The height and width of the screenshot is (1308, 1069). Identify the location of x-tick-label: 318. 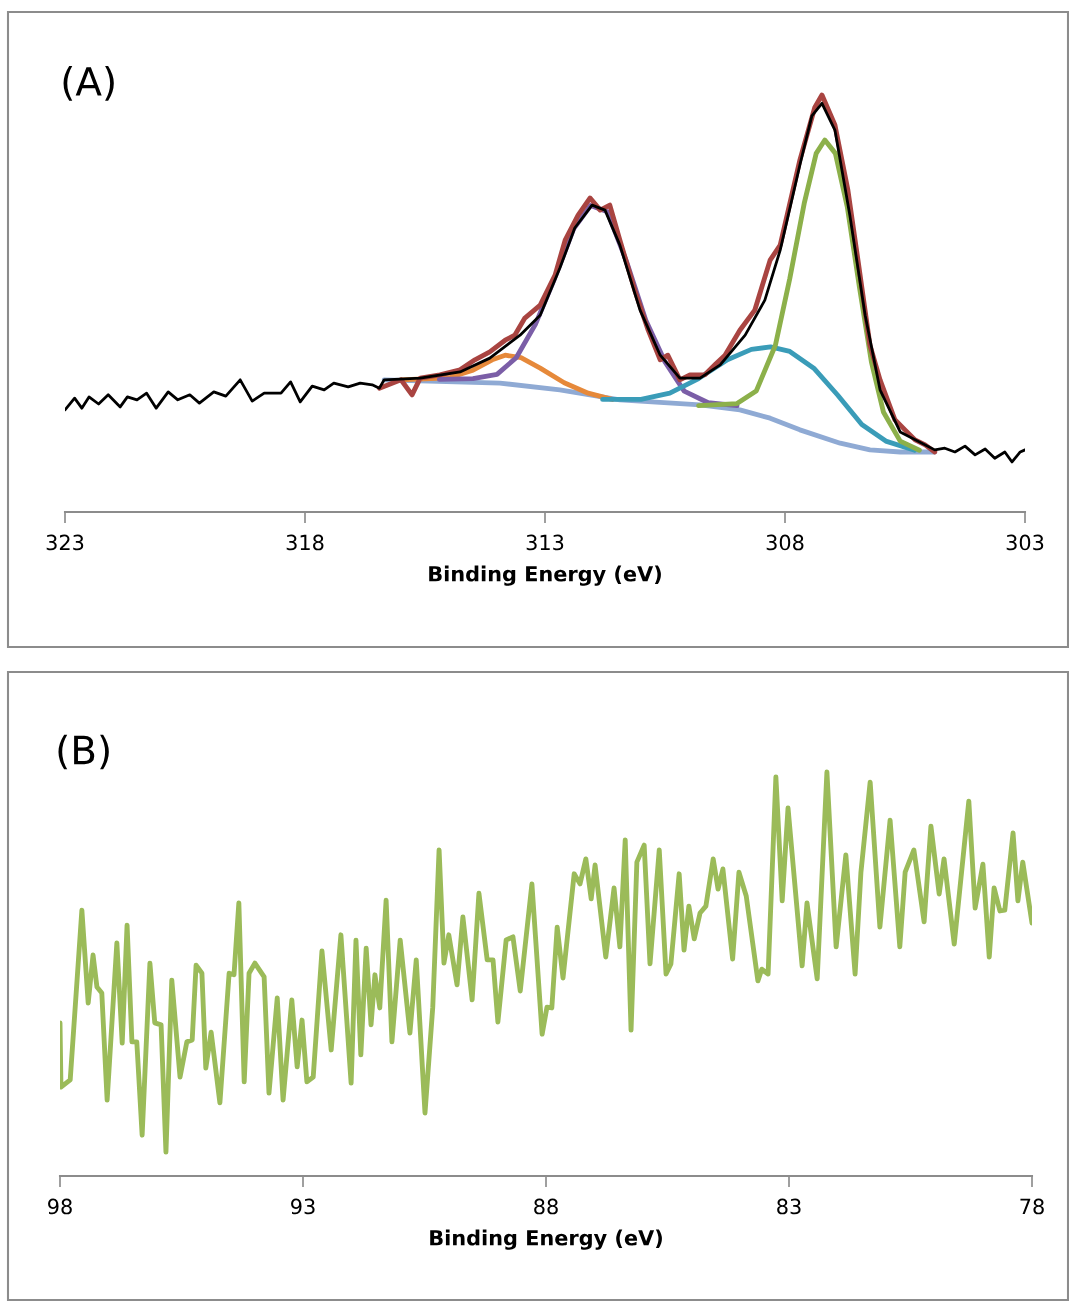
(305, 542).